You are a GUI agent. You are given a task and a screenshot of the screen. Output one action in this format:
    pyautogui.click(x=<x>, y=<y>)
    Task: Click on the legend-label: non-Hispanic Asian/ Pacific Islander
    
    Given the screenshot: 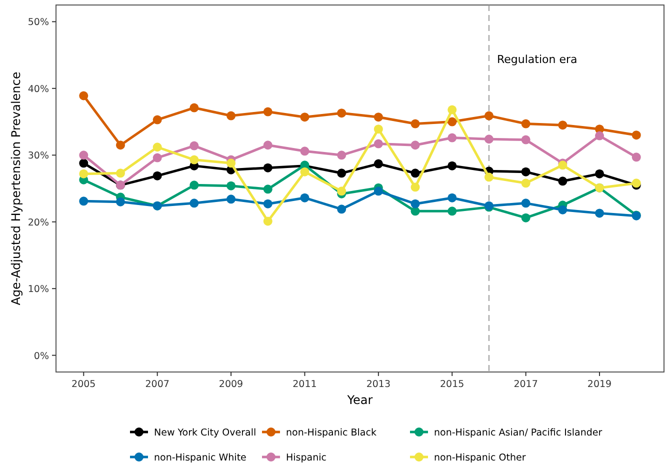 What is the action you would take?
    pyautogui.click(x=518, y=433)
    